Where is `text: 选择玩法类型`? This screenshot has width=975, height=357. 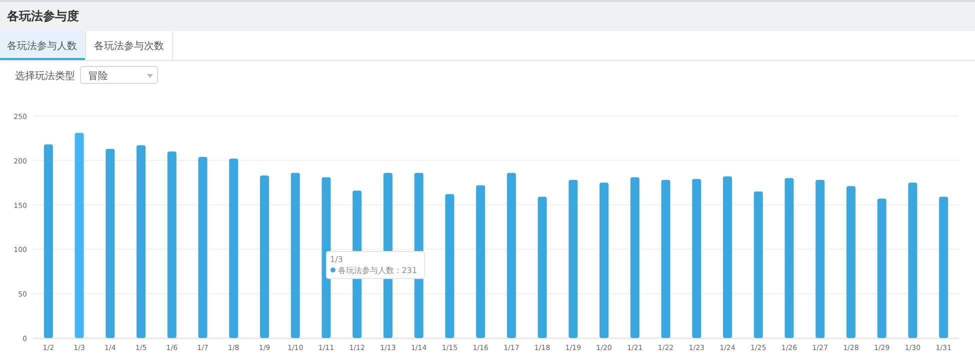 text: 选择玩法类型 is located at coordinates (45, 76).